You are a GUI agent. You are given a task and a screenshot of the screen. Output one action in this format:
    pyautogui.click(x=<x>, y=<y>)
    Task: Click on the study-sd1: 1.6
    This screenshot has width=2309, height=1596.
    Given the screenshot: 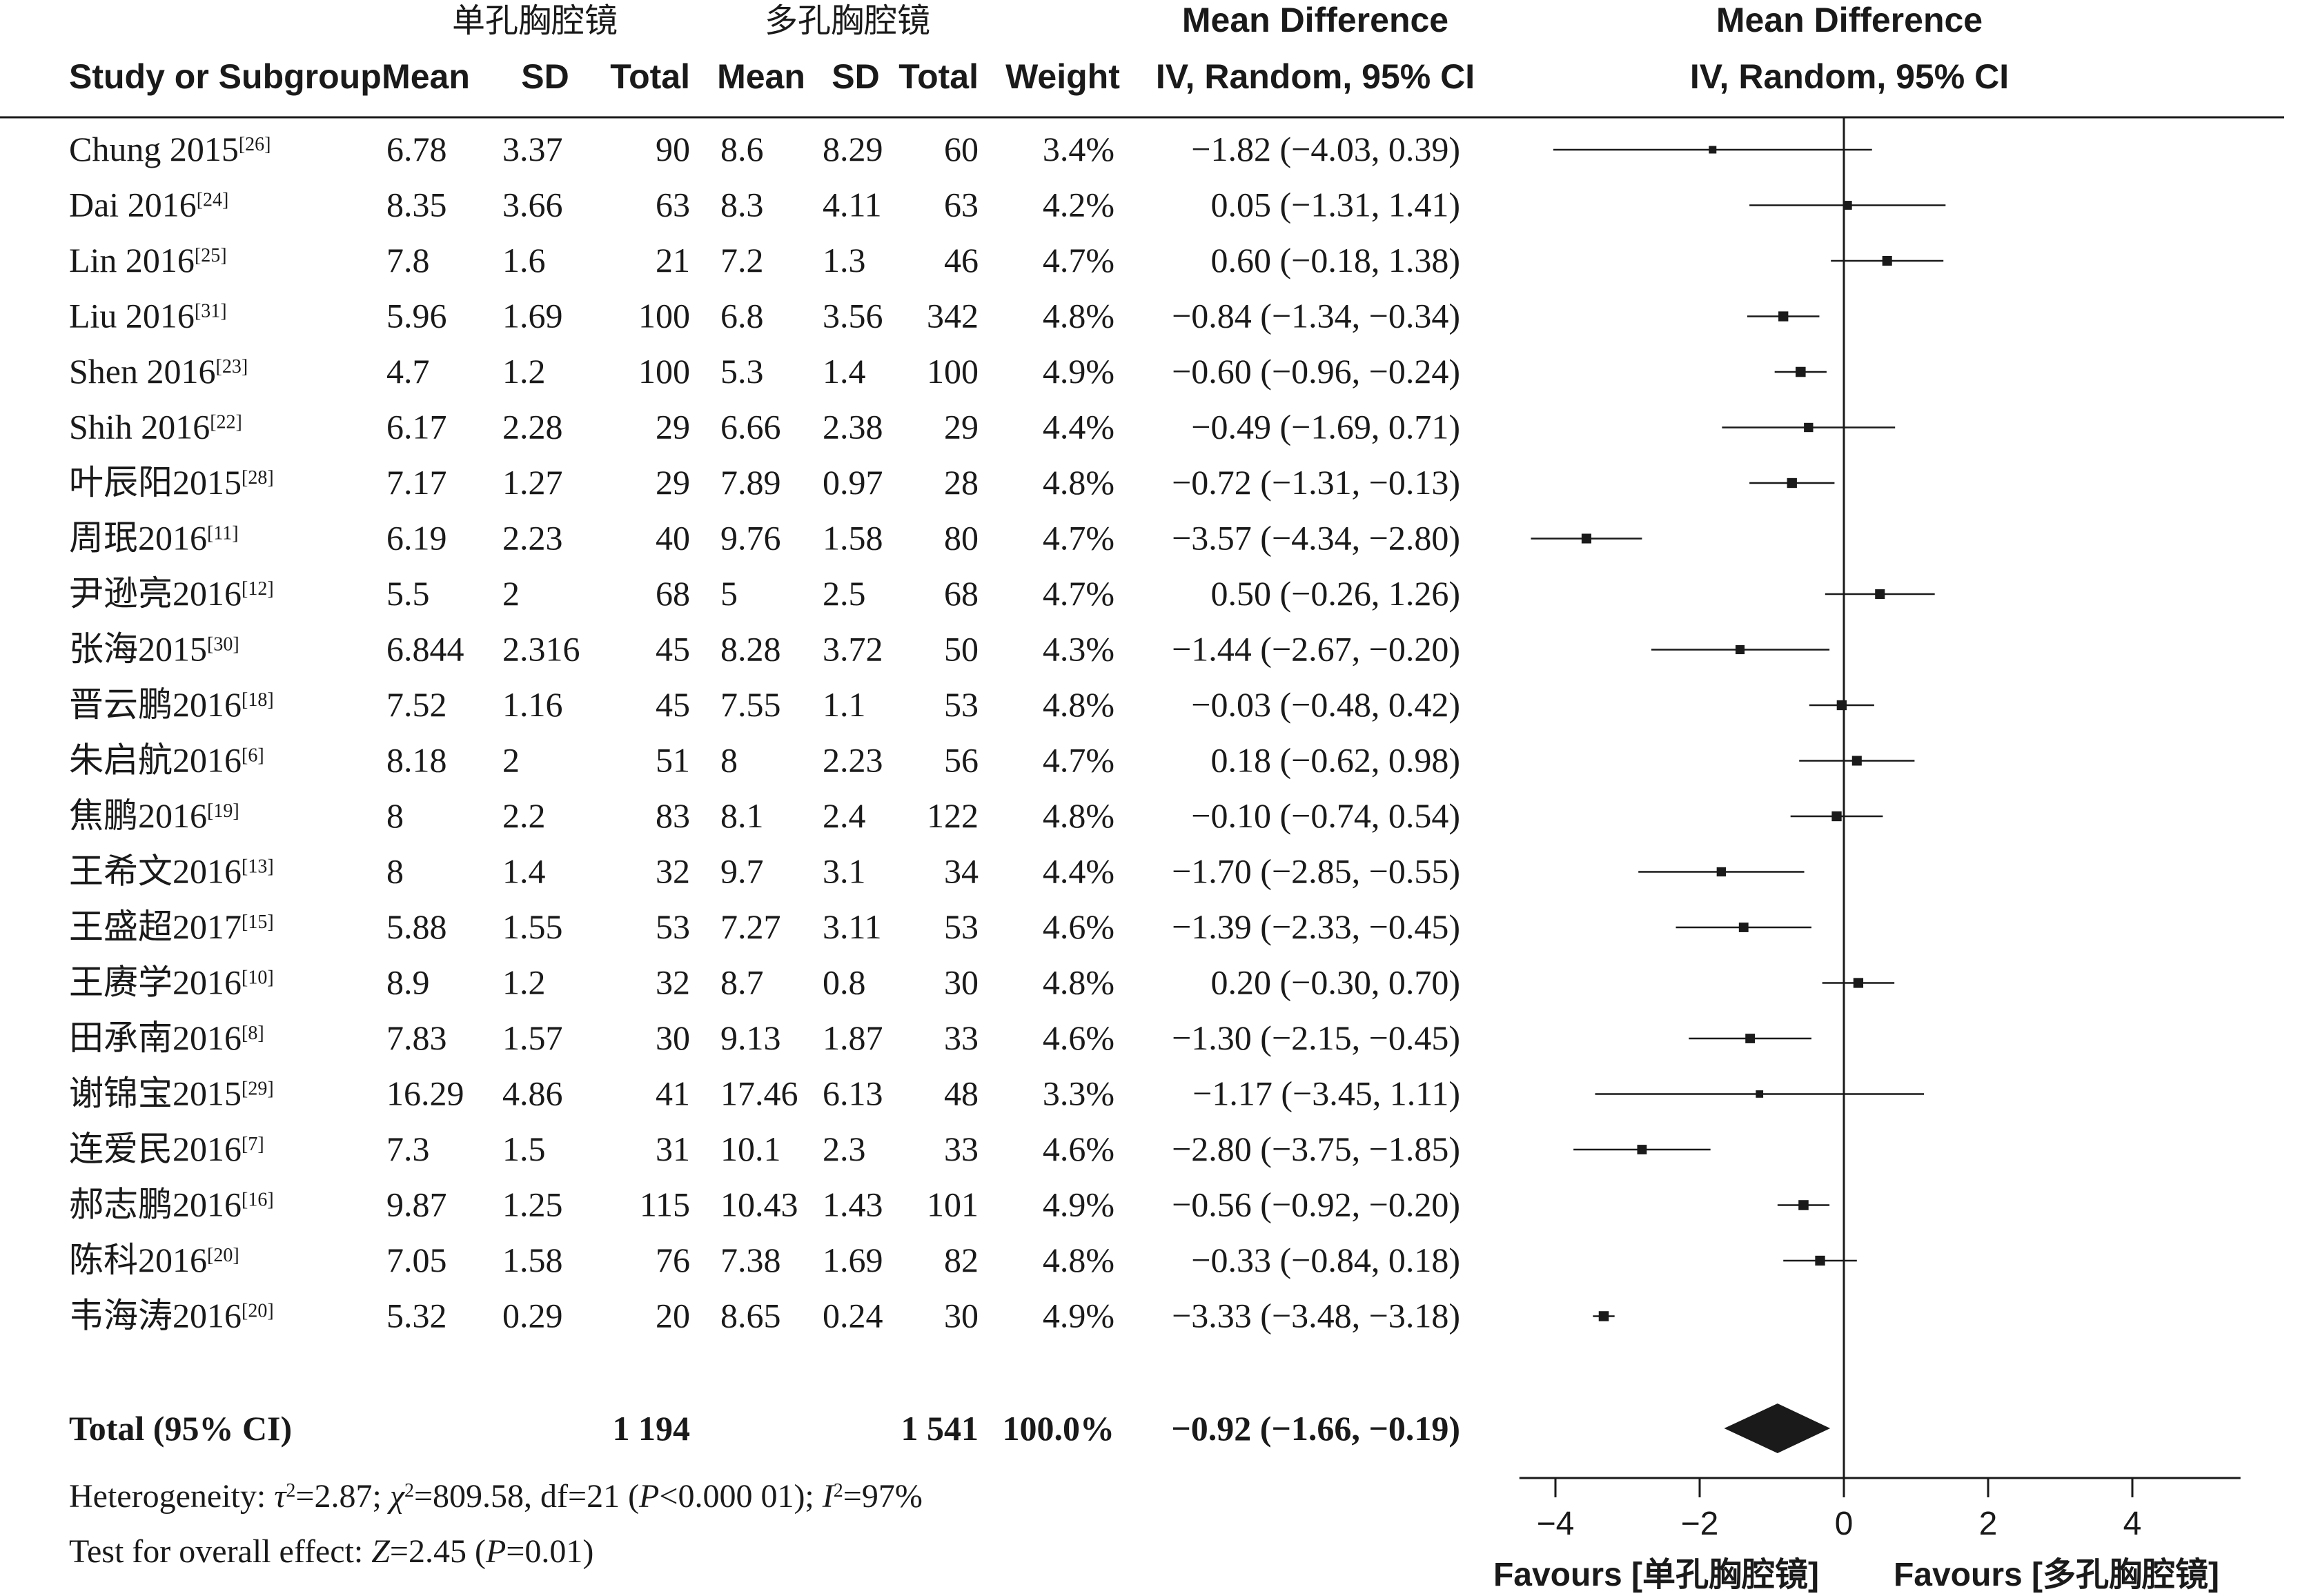 What is the action you would take?
    pyautogui.click(x=524, y=260)
    